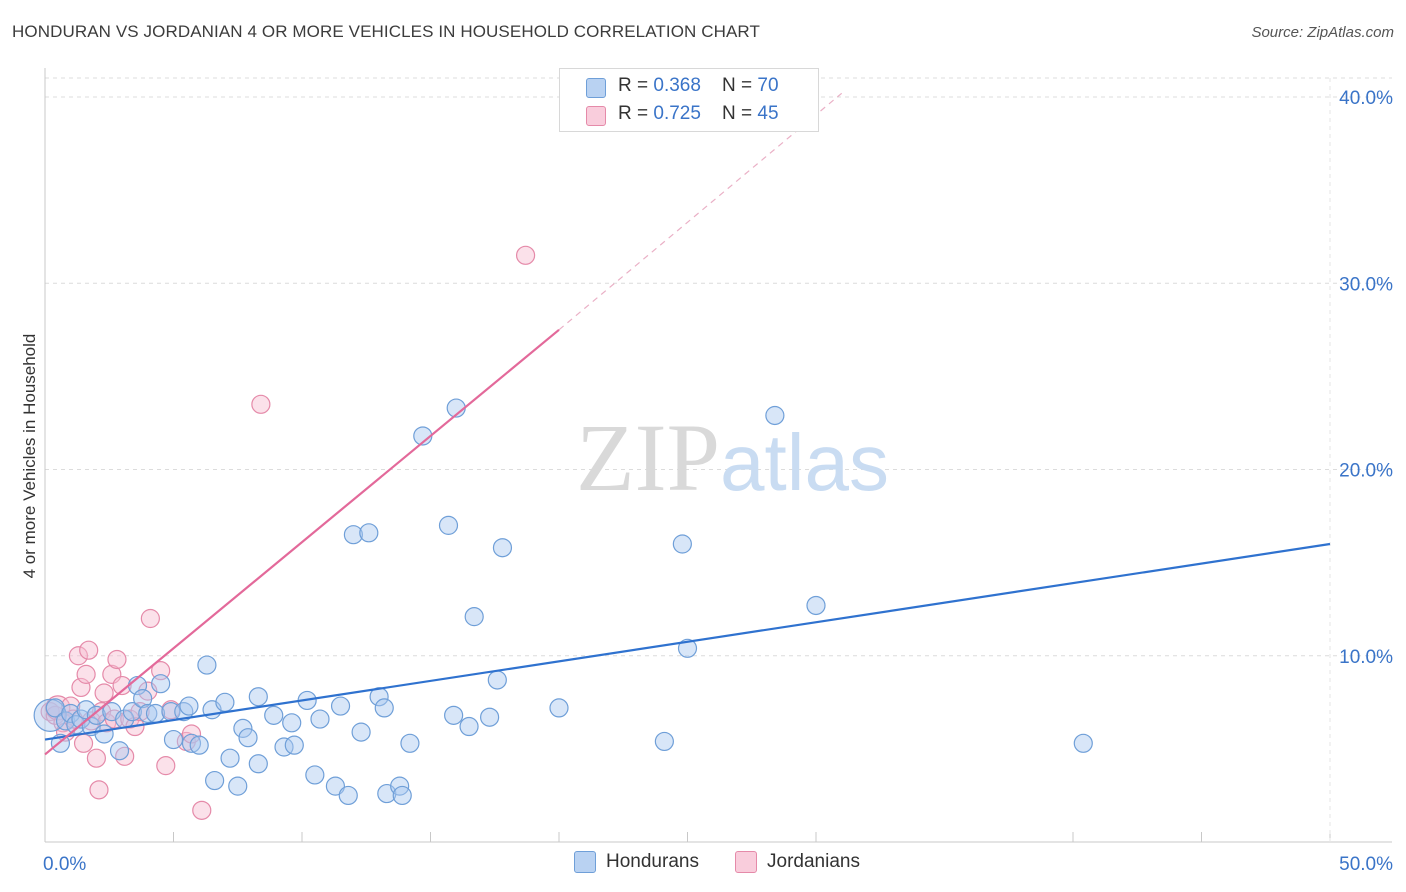 This screenshot has height=892, width=1406. What do you see at coordinates (804, 462) in the screenshot?
I see `watermark-atlas: atlas` at bounding box center [804, 462].